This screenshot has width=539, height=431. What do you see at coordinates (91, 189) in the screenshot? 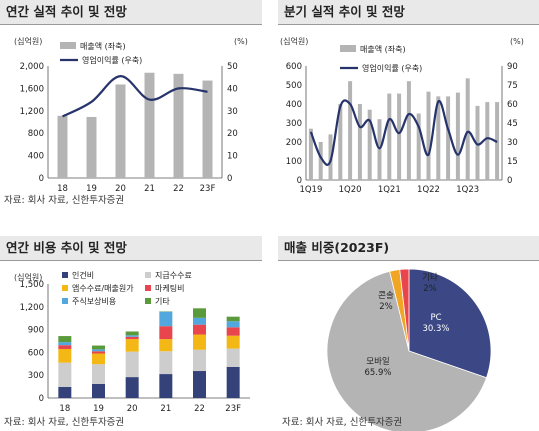
I see `x-tick-label: 19` at bounding box center [91, 189].